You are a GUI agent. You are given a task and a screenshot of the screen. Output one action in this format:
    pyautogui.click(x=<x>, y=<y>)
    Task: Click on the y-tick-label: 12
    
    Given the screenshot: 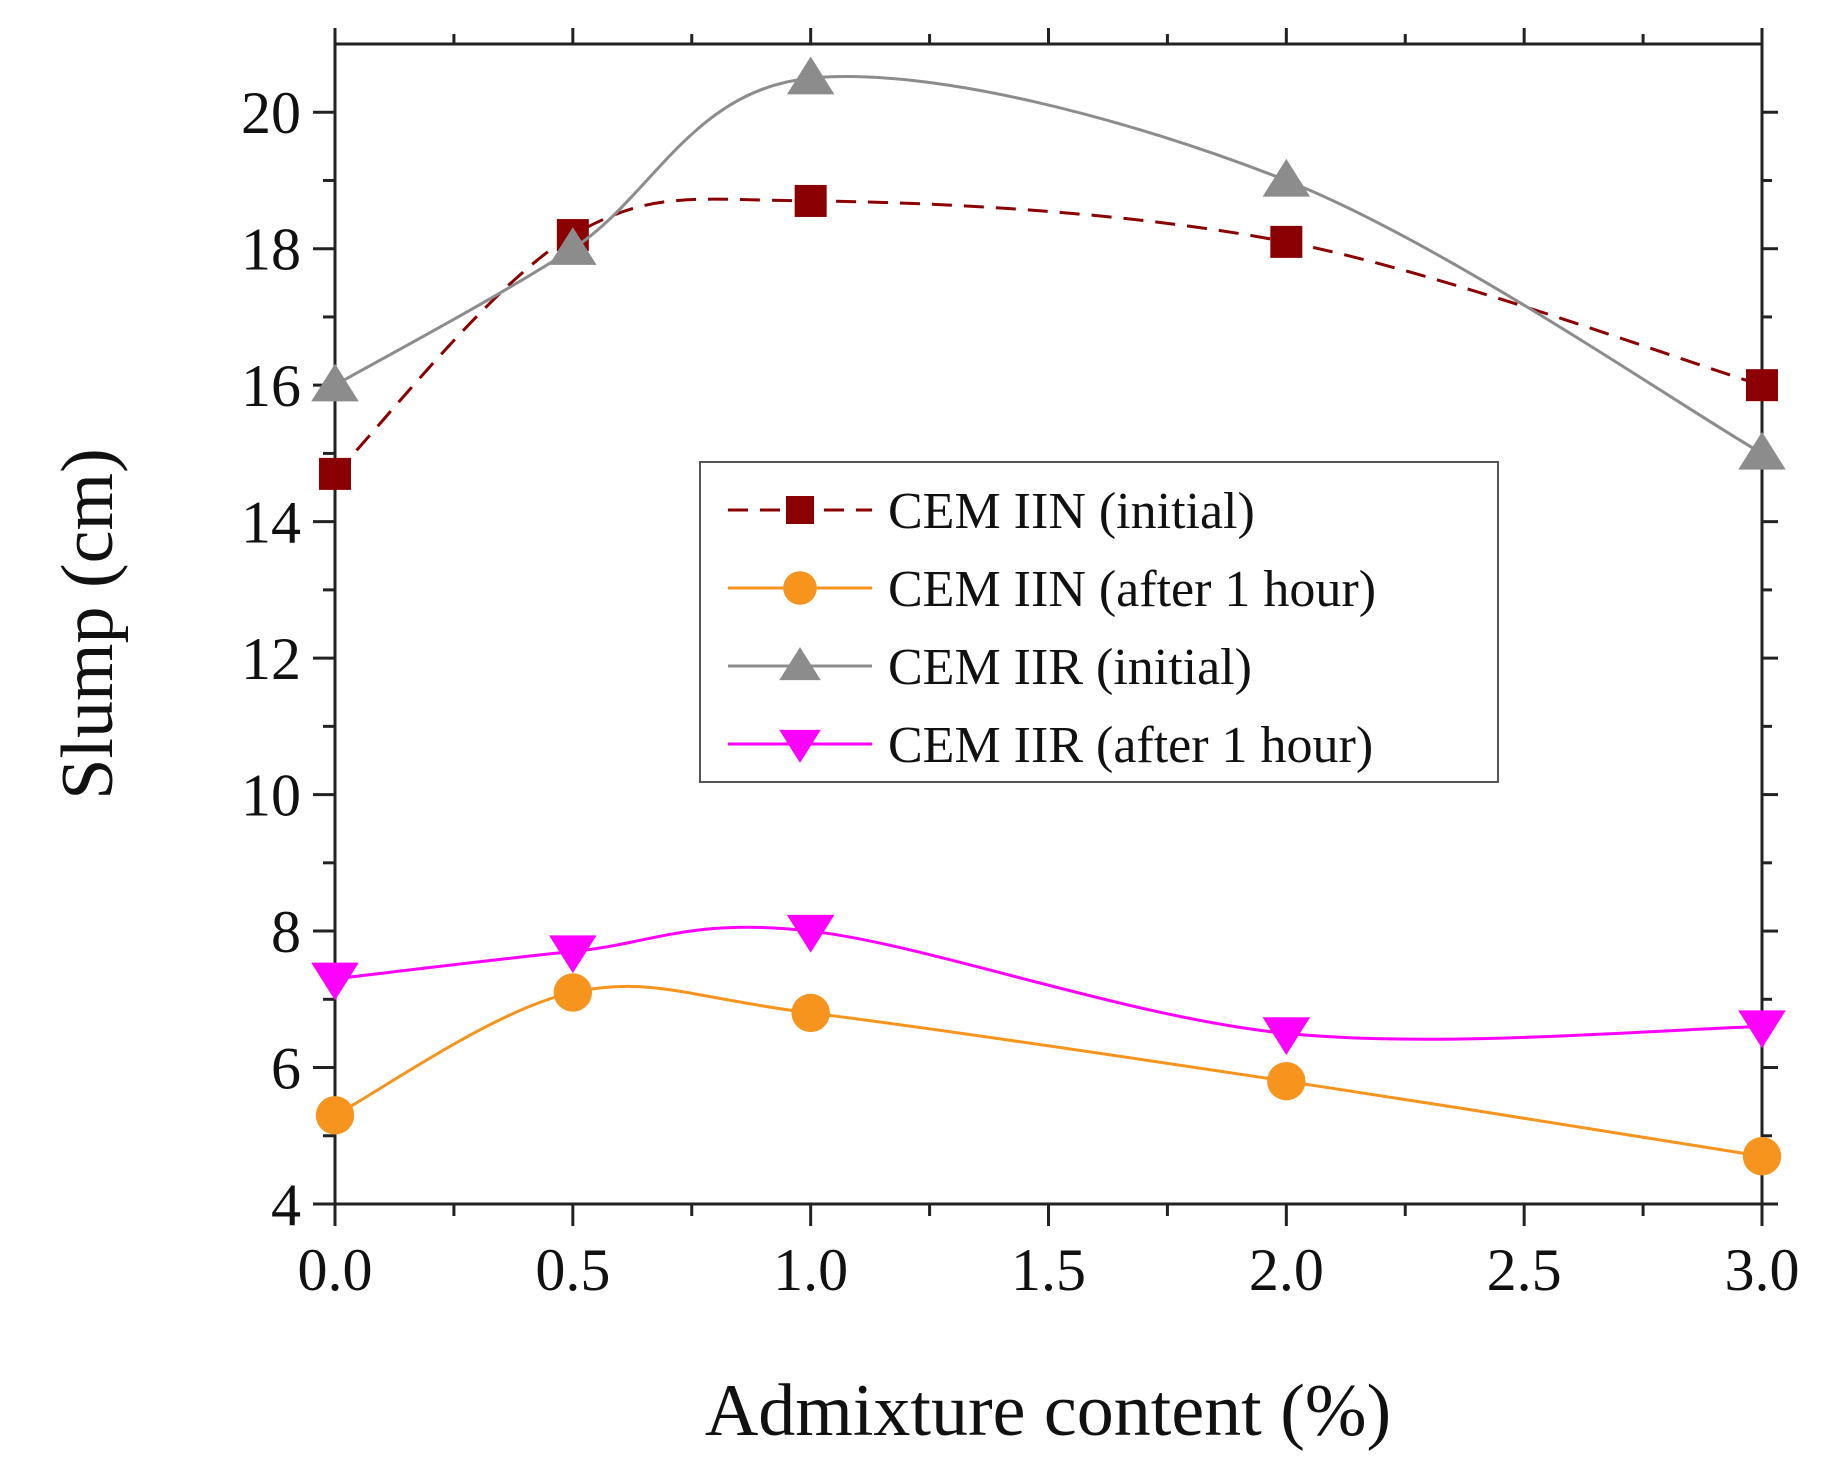 What is the action you would take?
    pyautogui.click(x=271, y=659)
    